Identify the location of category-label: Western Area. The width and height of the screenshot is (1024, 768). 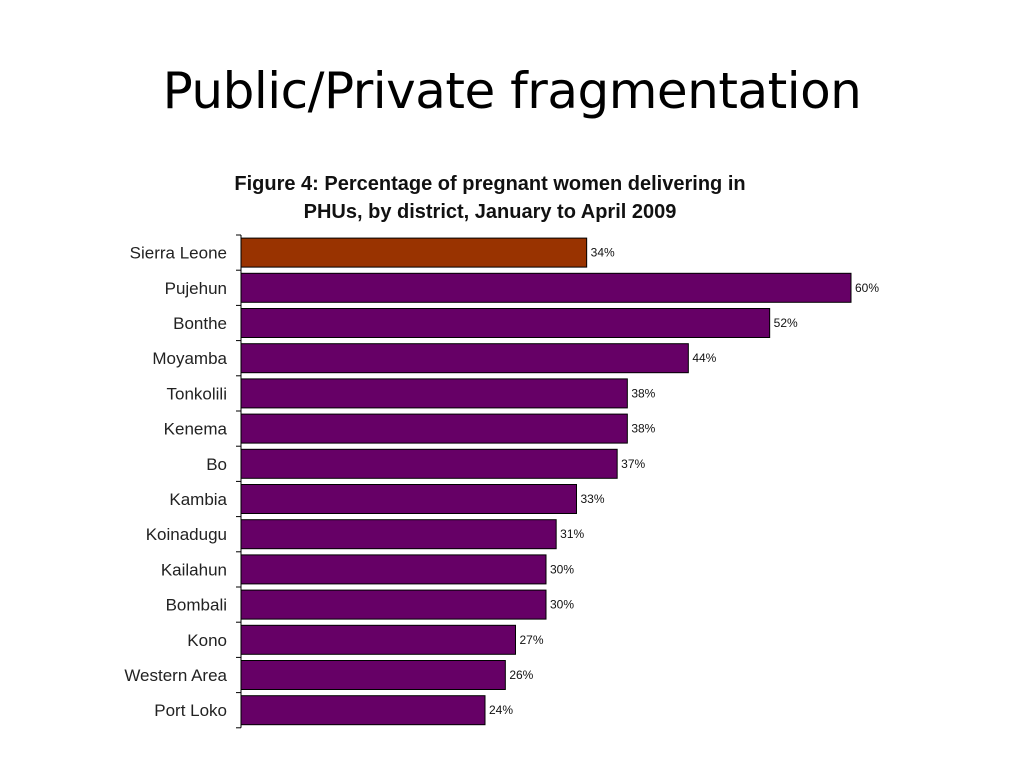
(175, 675).